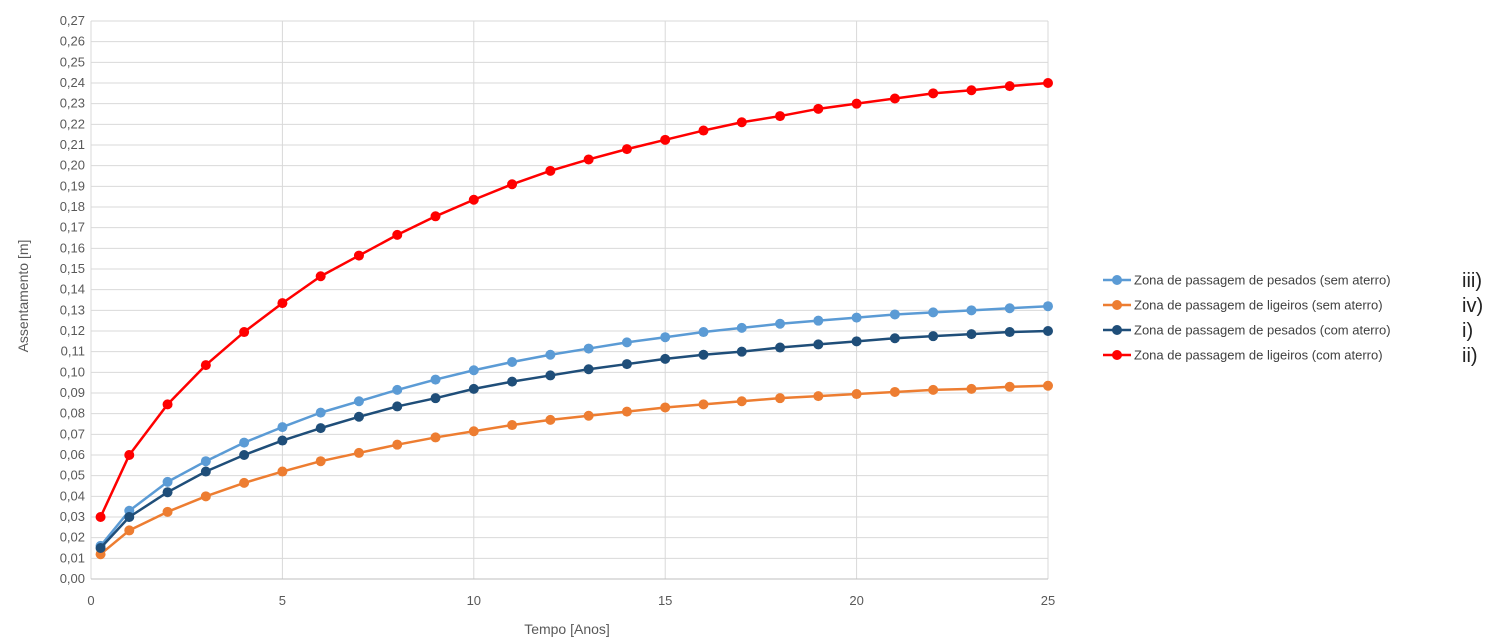 This screenshot has width=1486, height=640. Describe the element at coordinates (90, 600) in the screenshot. I see `x-tick-label: 0` at that location.